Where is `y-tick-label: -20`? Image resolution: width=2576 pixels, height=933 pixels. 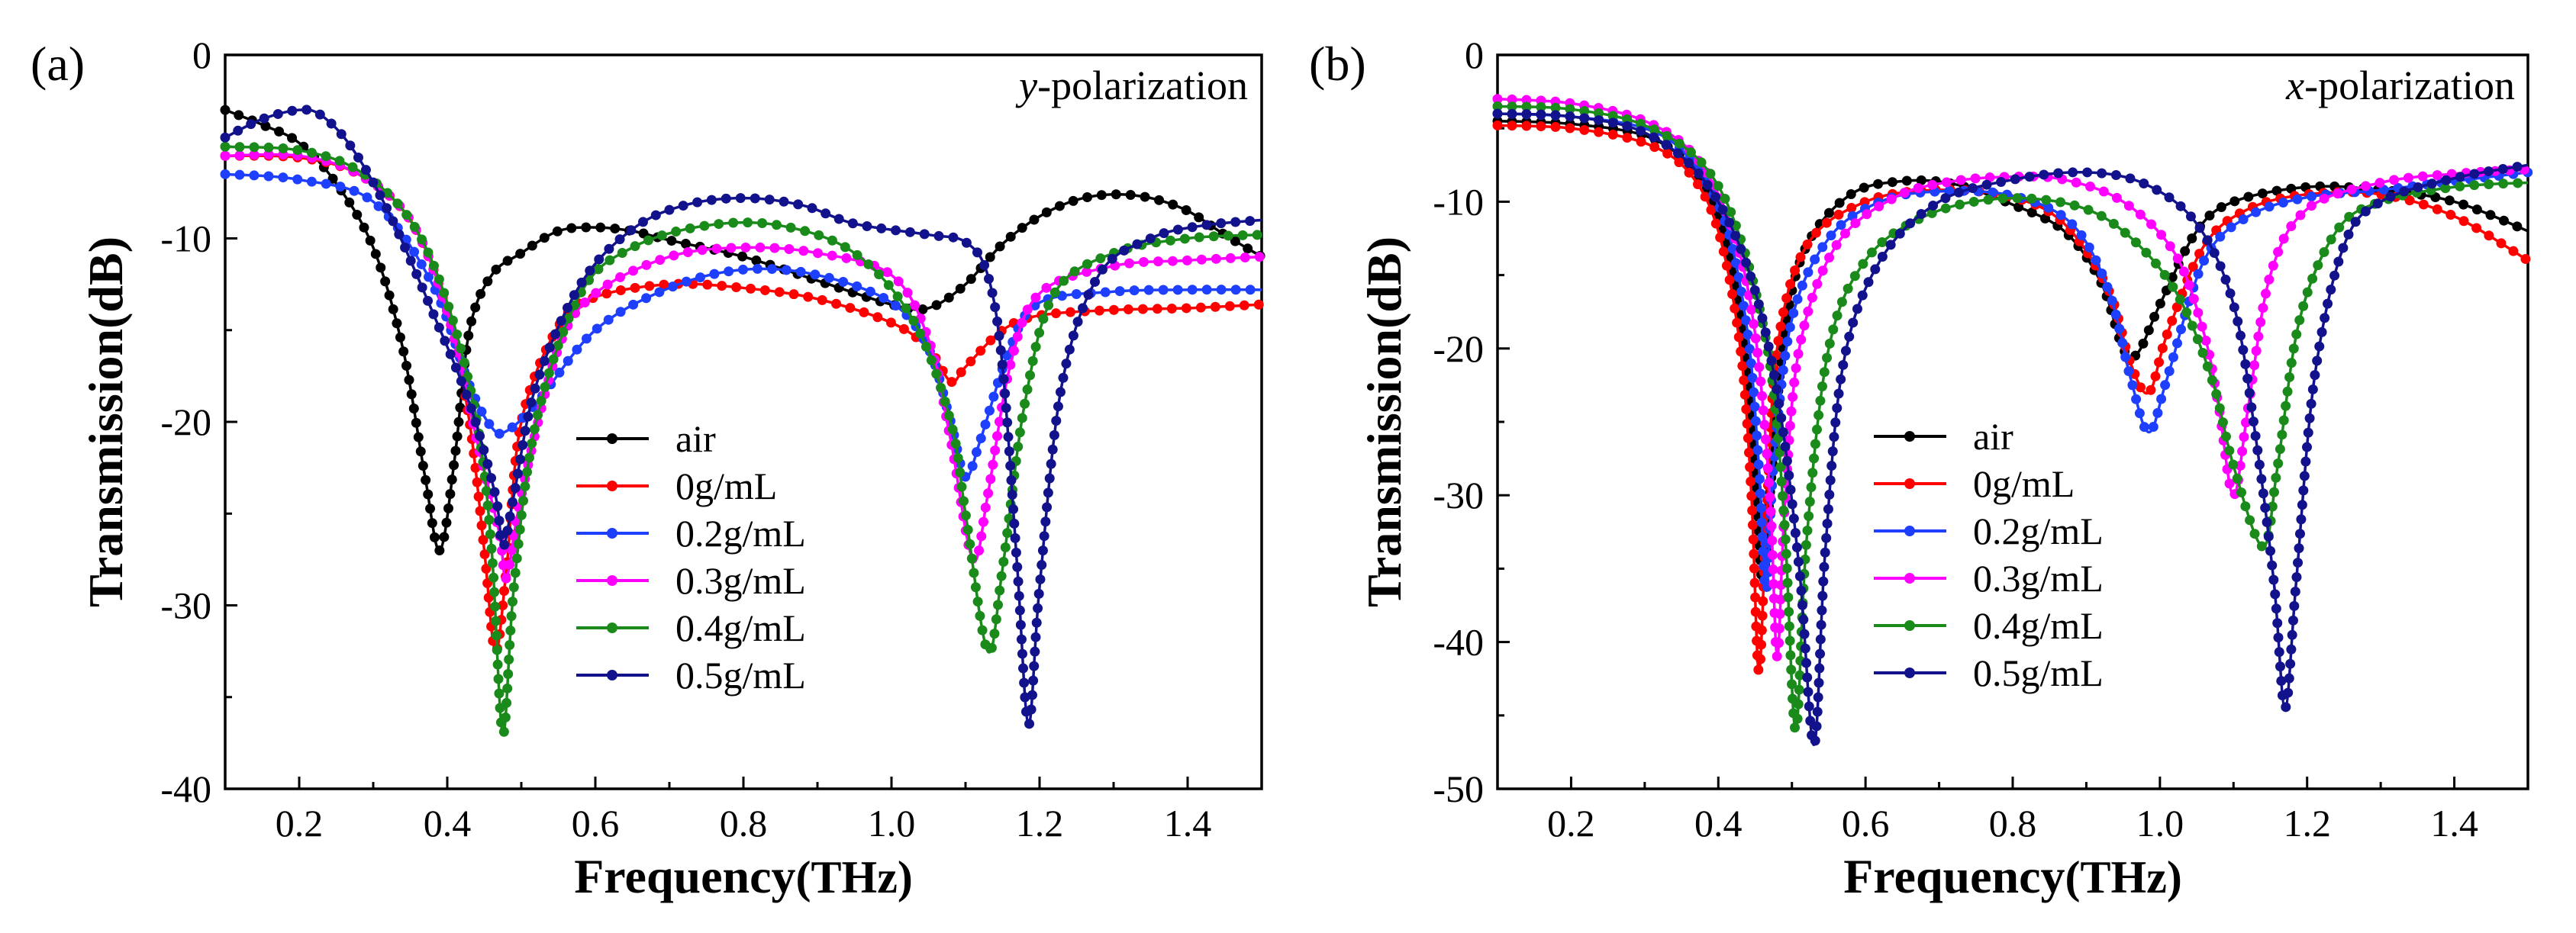
y-tick-label: -20 is located at coordinates (186, 422).